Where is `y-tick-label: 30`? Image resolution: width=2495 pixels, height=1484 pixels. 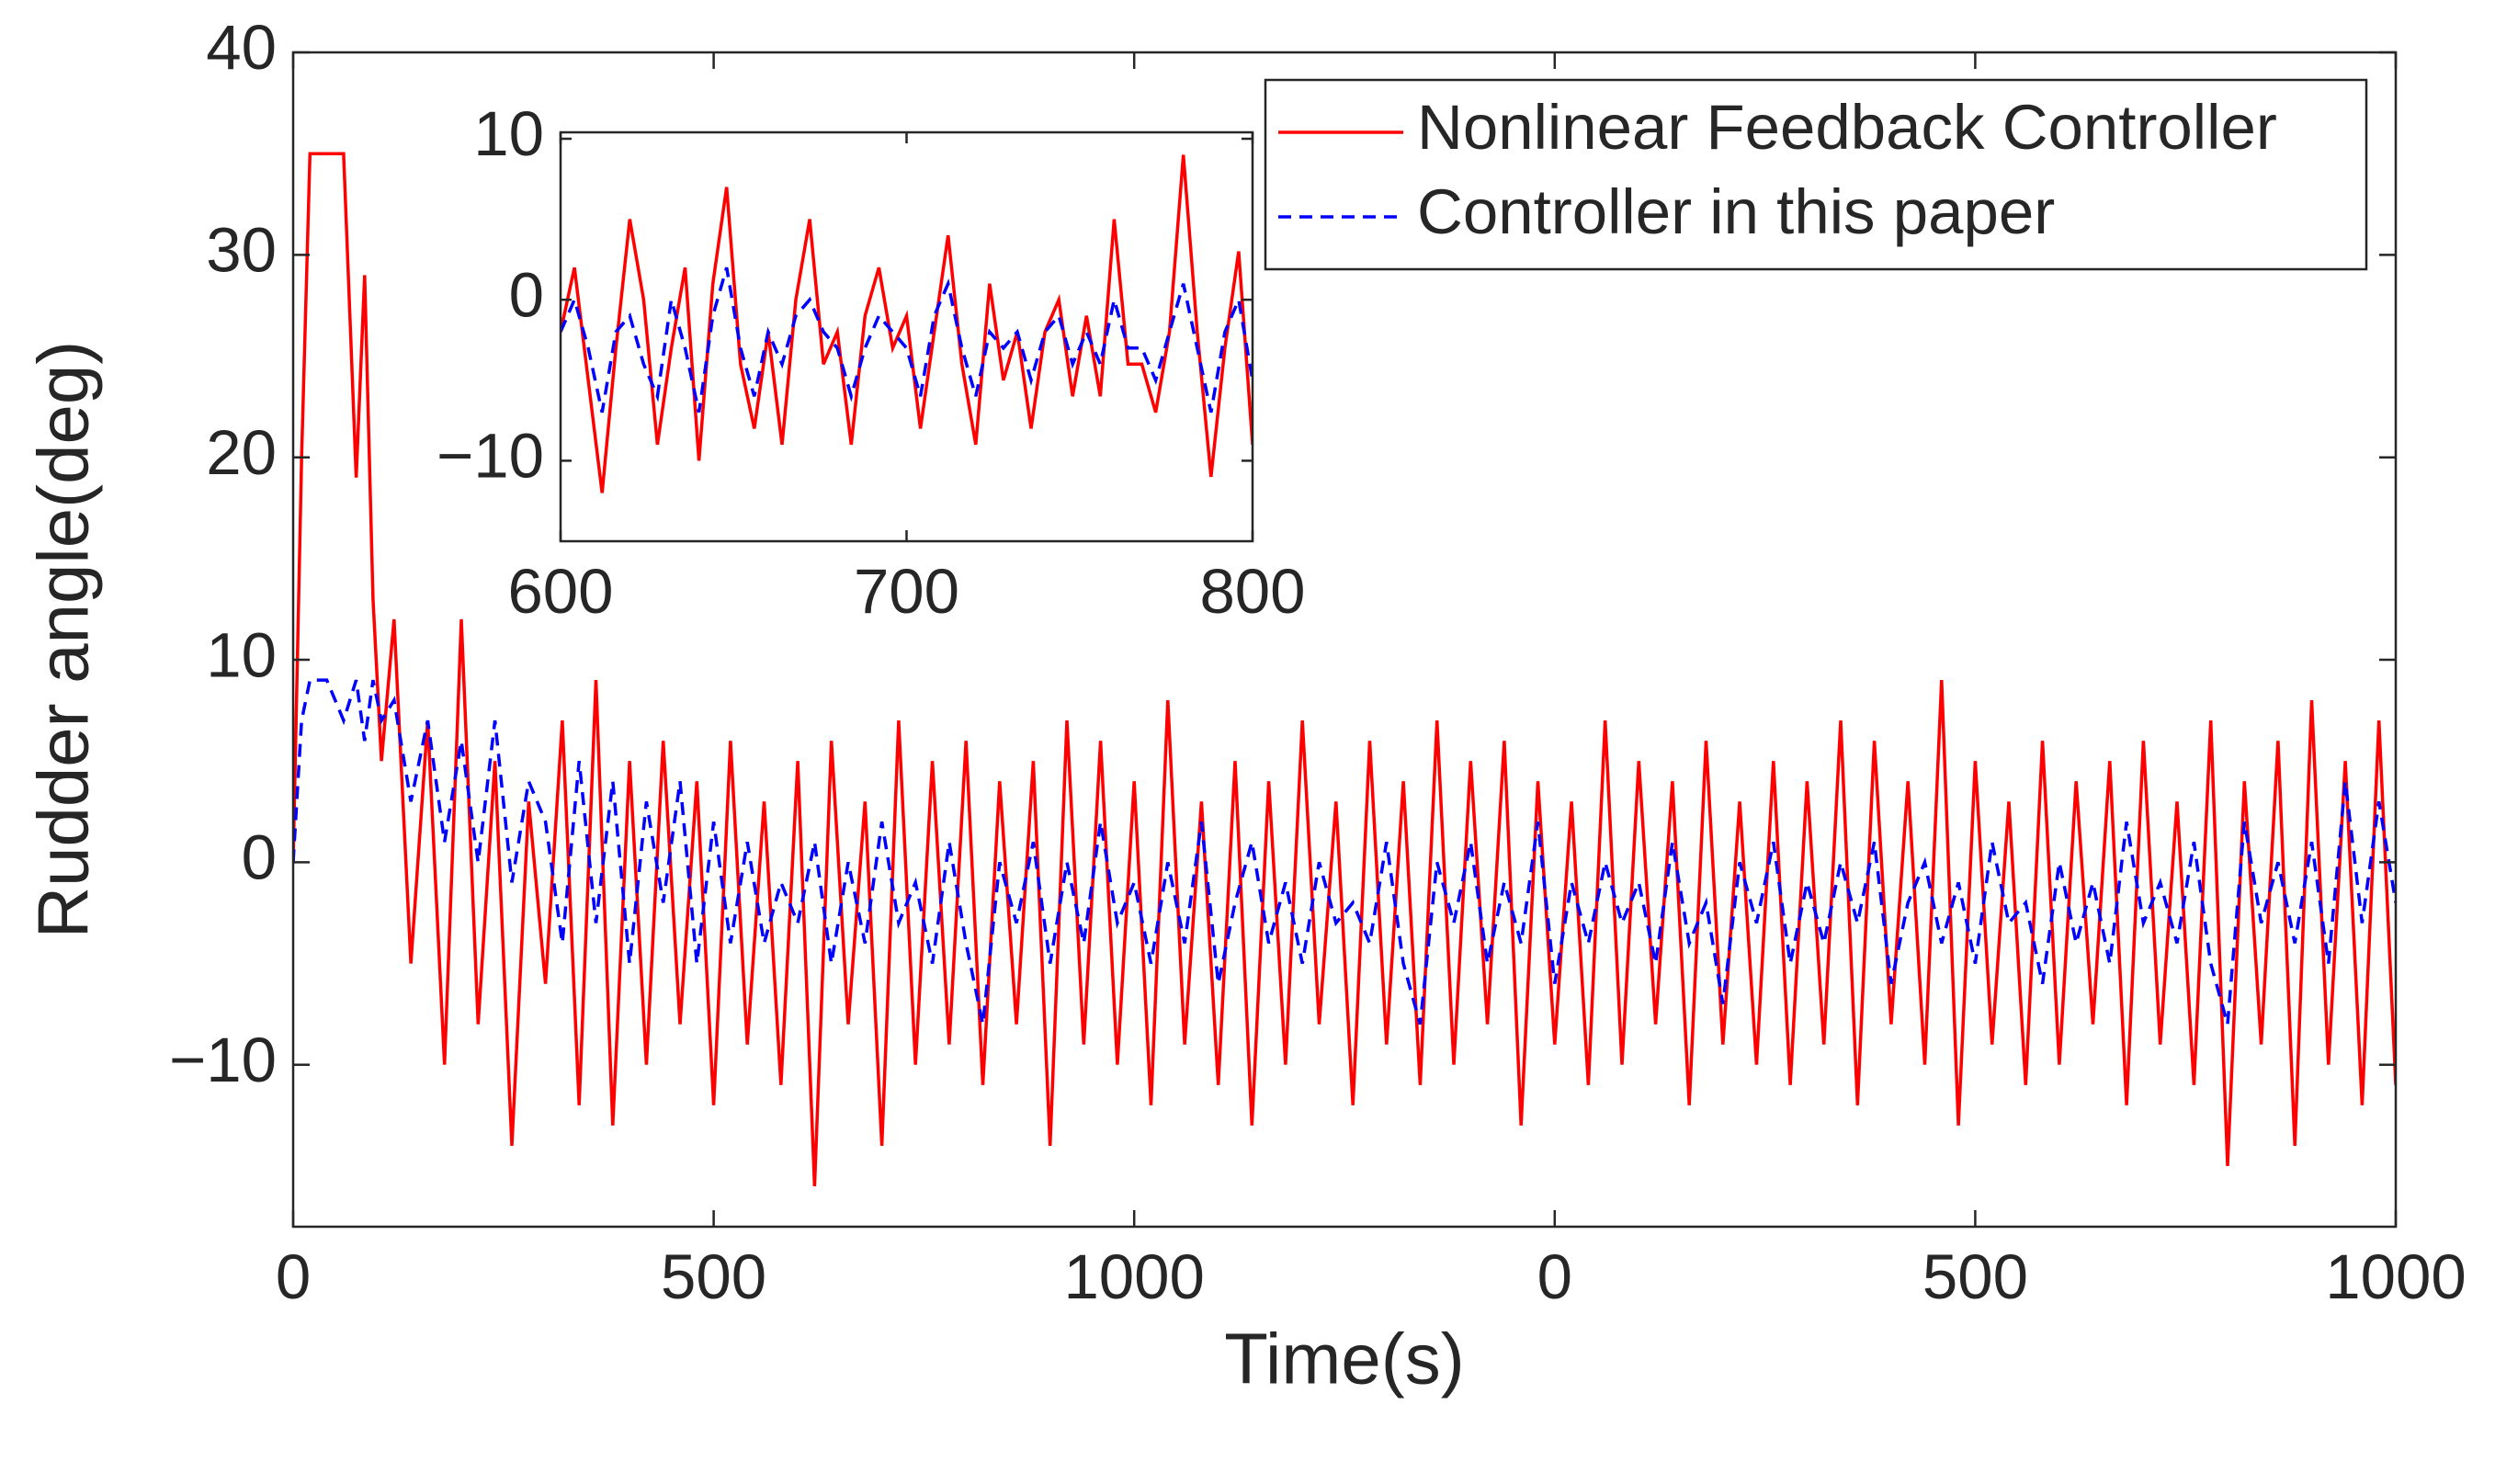
y-tick-label: 30 is located at coordinates (241, 251).